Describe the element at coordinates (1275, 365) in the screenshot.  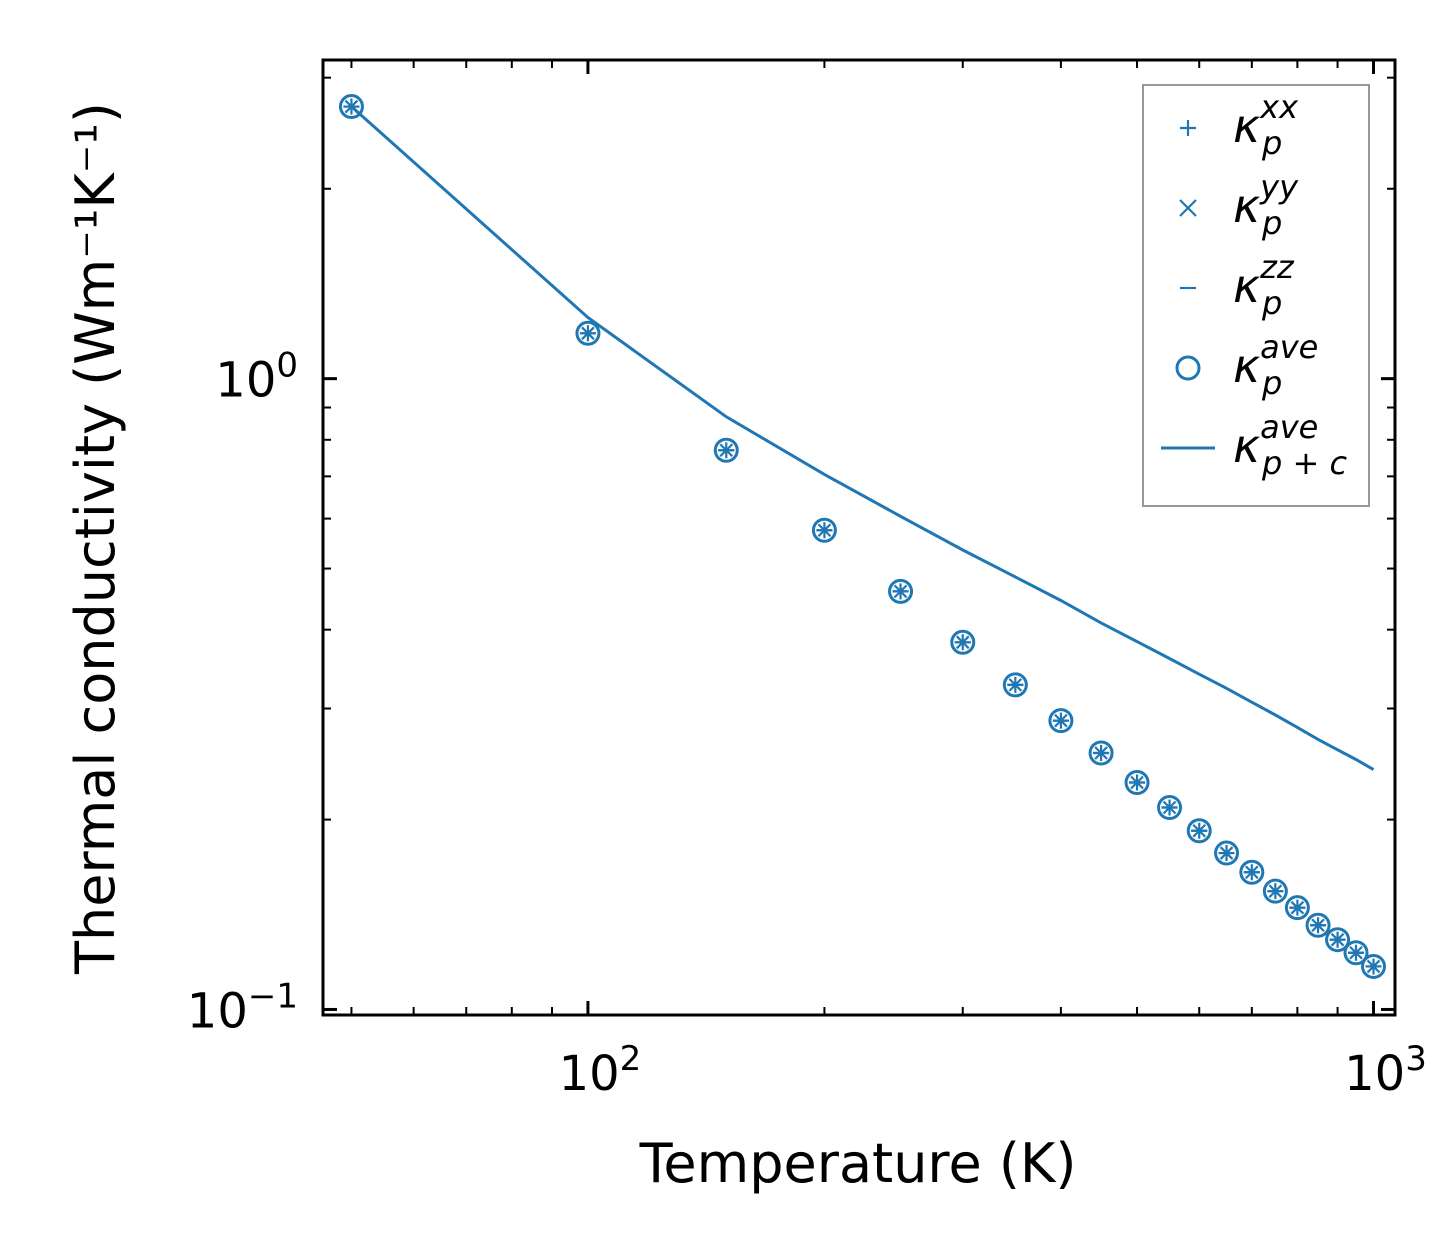
I see `legend-label: κave p` at that location.